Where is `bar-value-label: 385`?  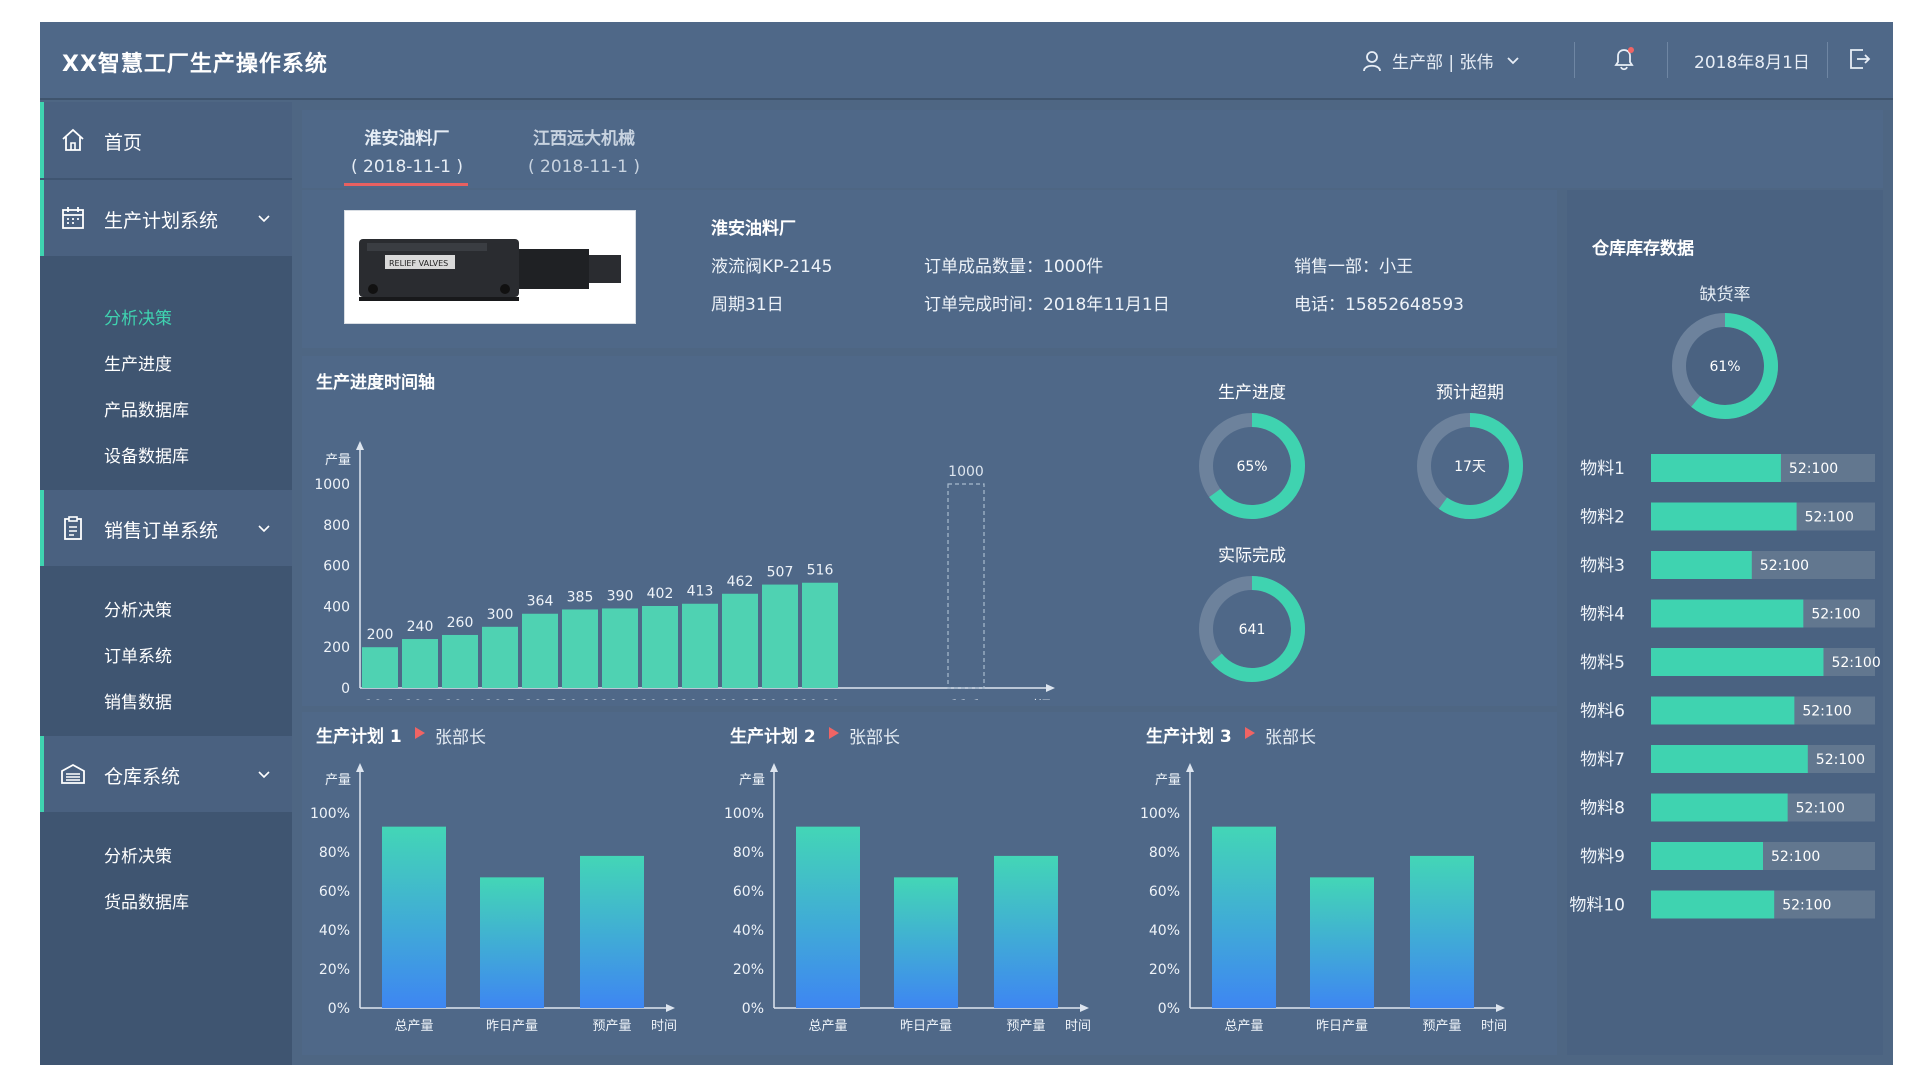 bar-value-label: 385 is located at coordinates (580, 597).